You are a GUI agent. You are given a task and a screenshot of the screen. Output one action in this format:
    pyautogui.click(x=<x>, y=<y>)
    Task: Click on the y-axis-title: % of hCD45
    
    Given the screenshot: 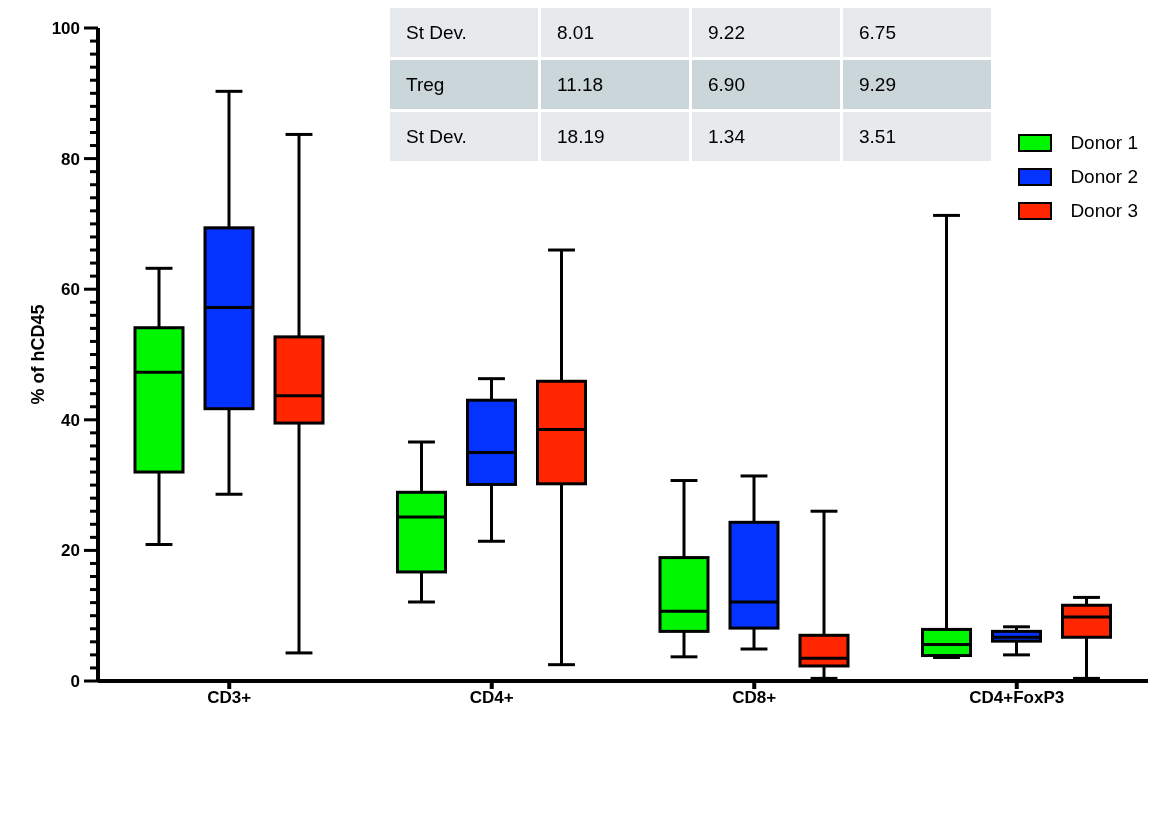 What is the action you would take?
    pyautogui.click(x=38, y=354)
    